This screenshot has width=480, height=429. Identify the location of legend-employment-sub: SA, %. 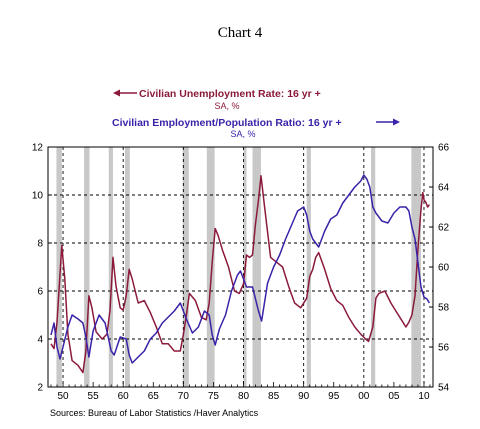
(242, 134).